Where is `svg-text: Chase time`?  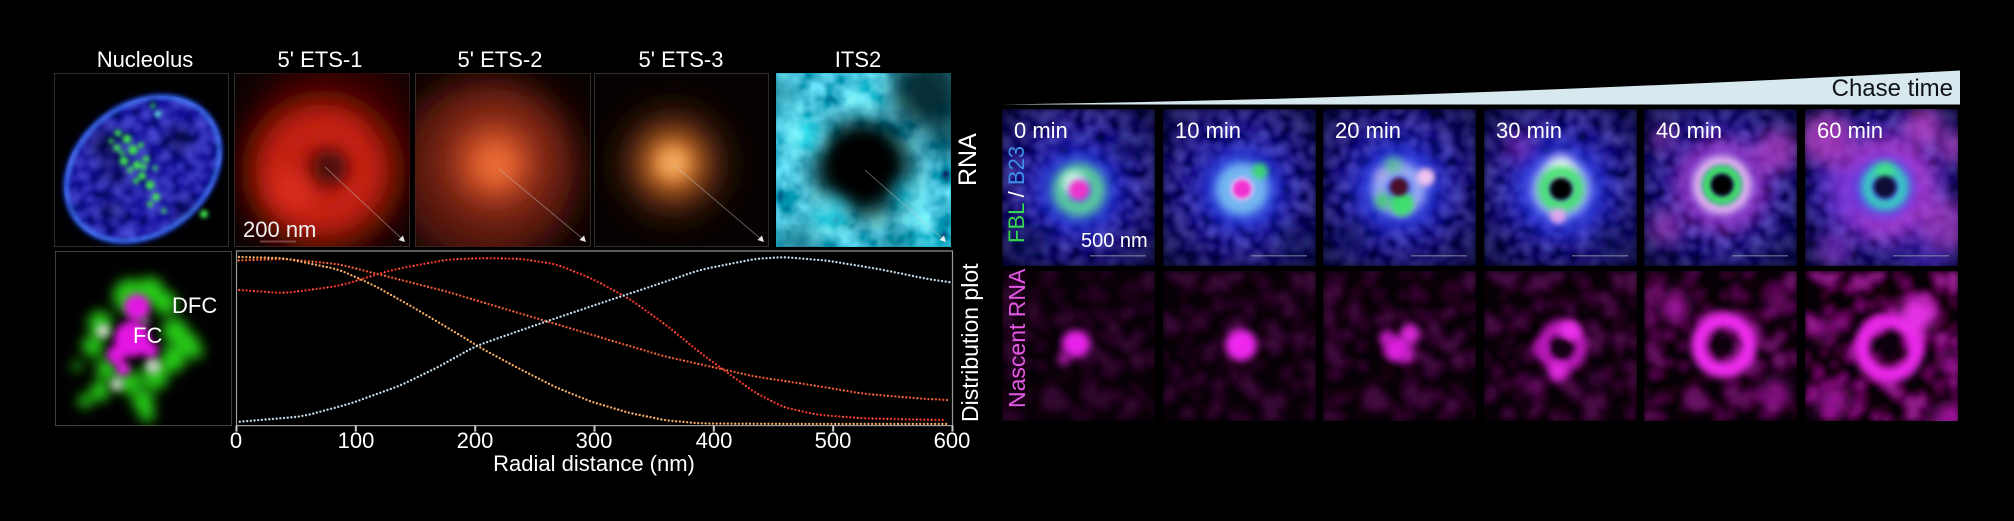
svg-text: Chase time is located at coordinates (1892, 88).